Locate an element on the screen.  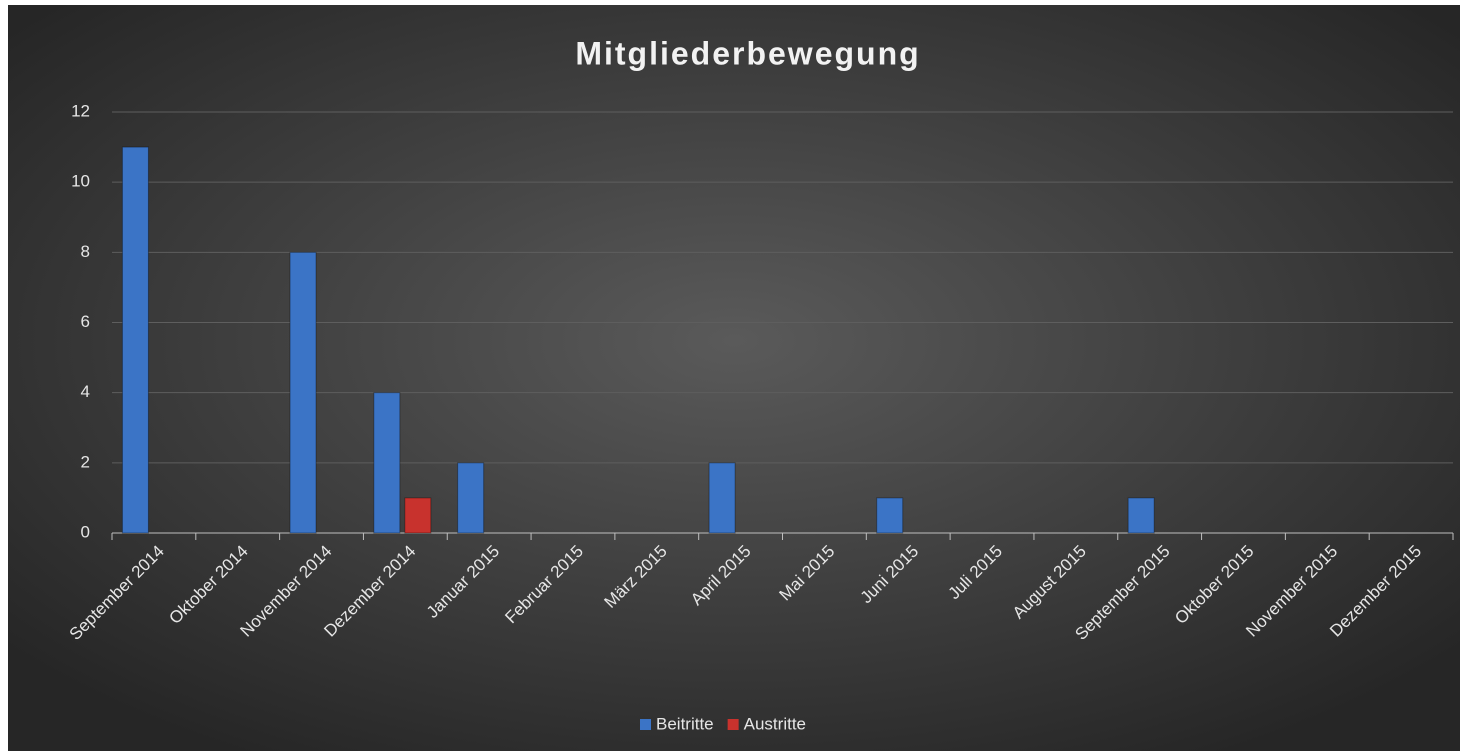
legend-label: Austritte is located at coordinates (775, 723).